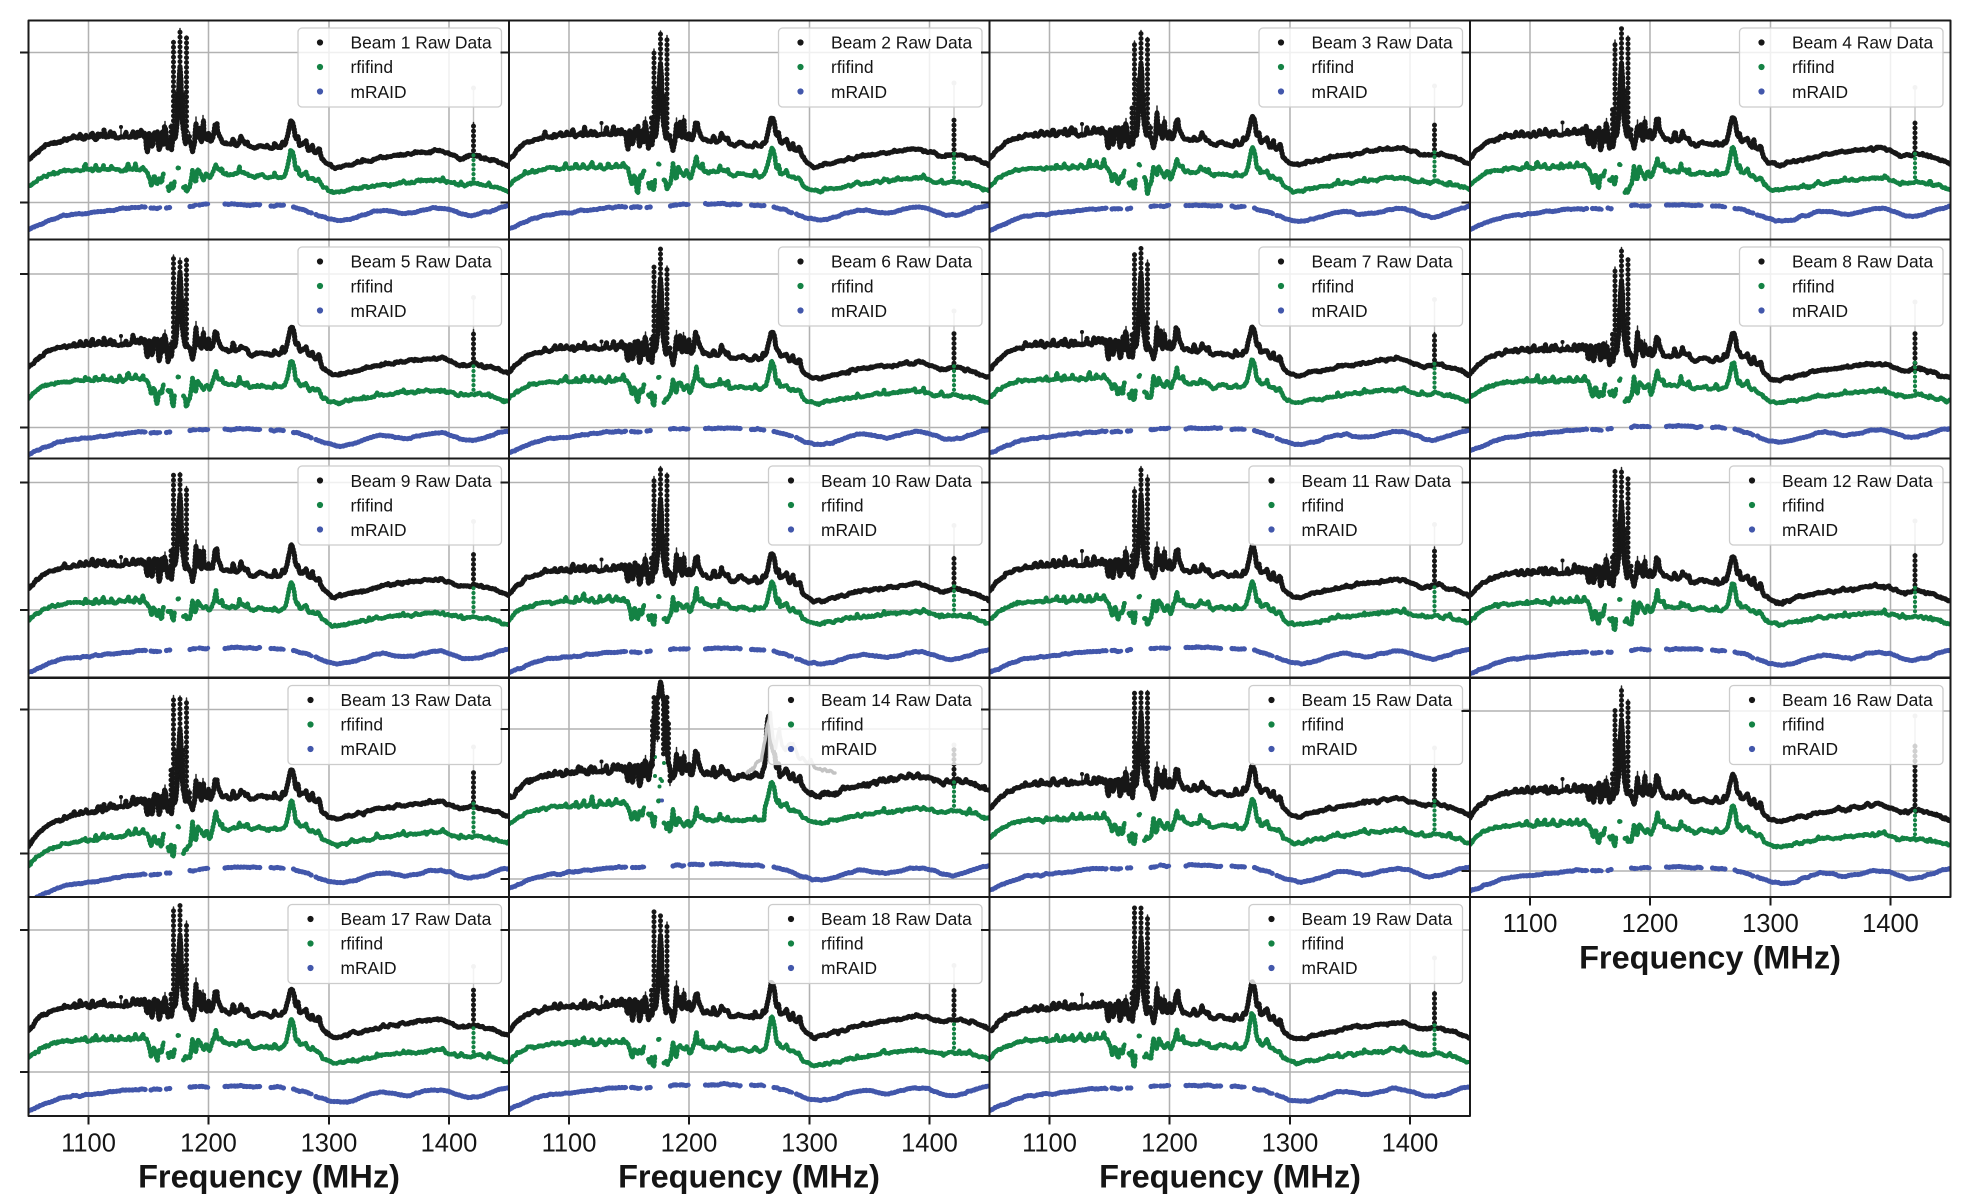 The image size is (1966, 1204). Describe the element at coordinates (1382, 262) in the screenshot. I see `svg-text: Beam 7 Raw Data` at that location.